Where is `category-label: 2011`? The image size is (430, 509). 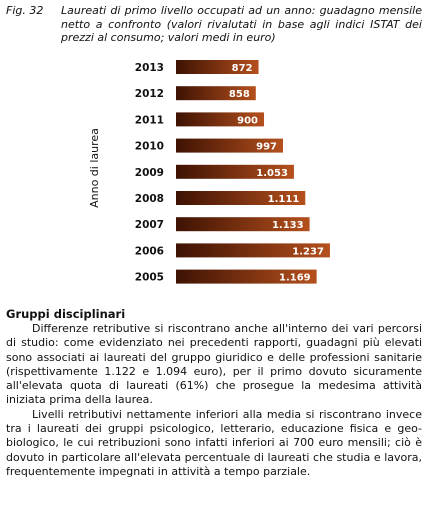 category-label: 2011 is located at coordinates (149, 120).